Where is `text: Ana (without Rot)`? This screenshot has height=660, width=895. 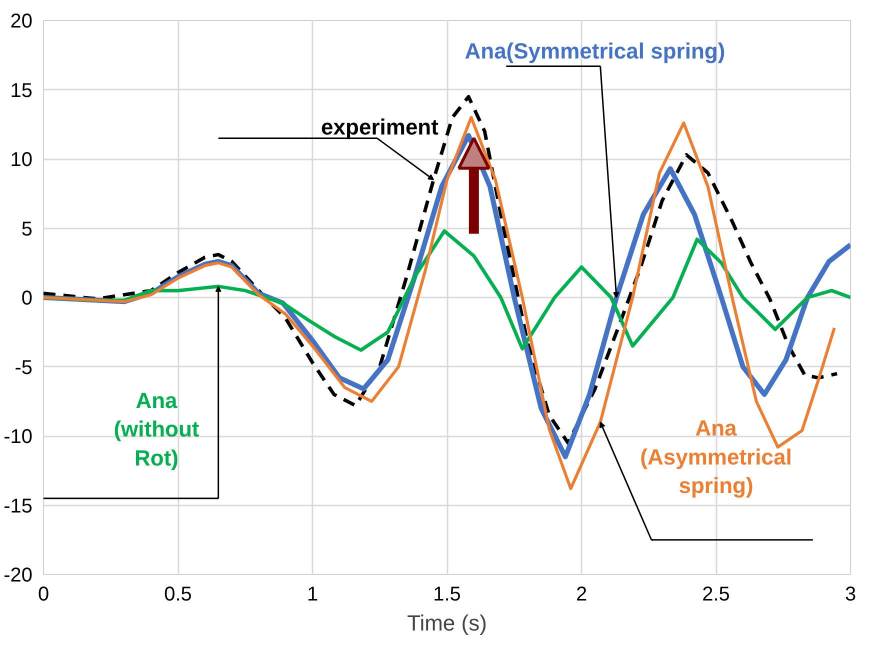 text: Ana (without Rot) is located at coordinates (157, 429).